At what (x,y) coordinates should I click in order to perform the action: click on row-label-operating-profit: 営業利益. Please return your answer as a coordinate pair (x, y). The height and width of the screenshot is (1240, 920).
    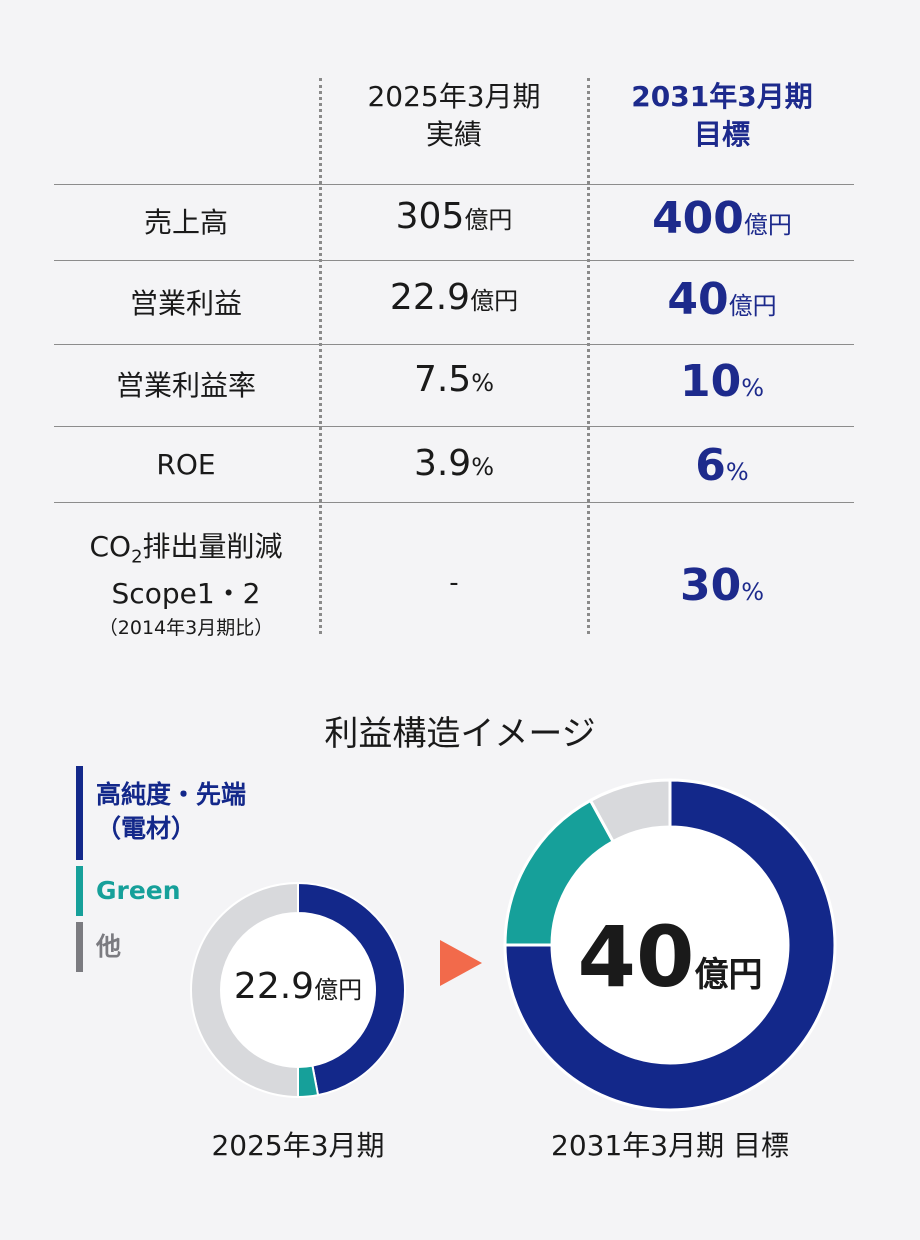
    Looking at the image, I should click on (185, 303).